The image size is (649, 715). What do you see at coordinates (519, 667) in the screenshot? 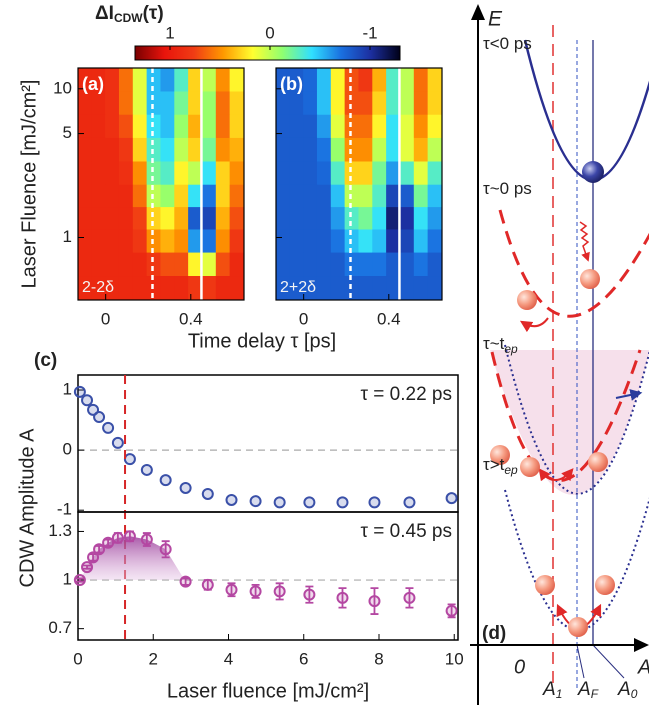
I see `origin-label: 0` at bounding box center [519, 667].